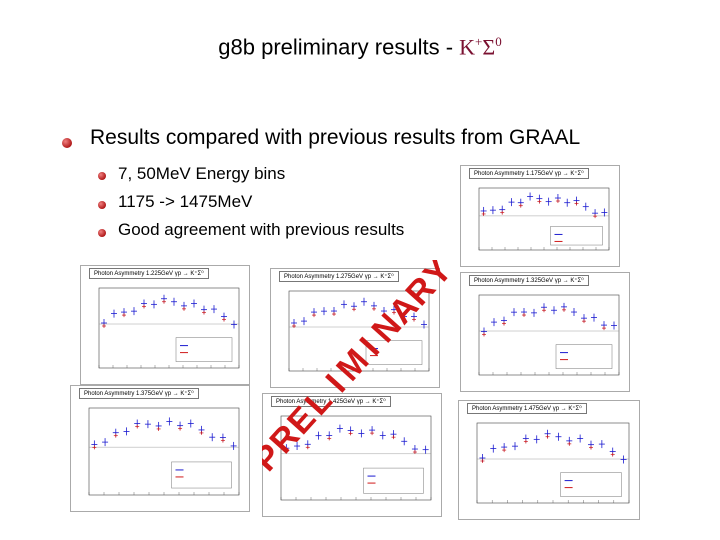  I want to click on plot-title: Photon Asymmetry 1.225GeV γp → K⁺Σ⁰, so click(149, 273).